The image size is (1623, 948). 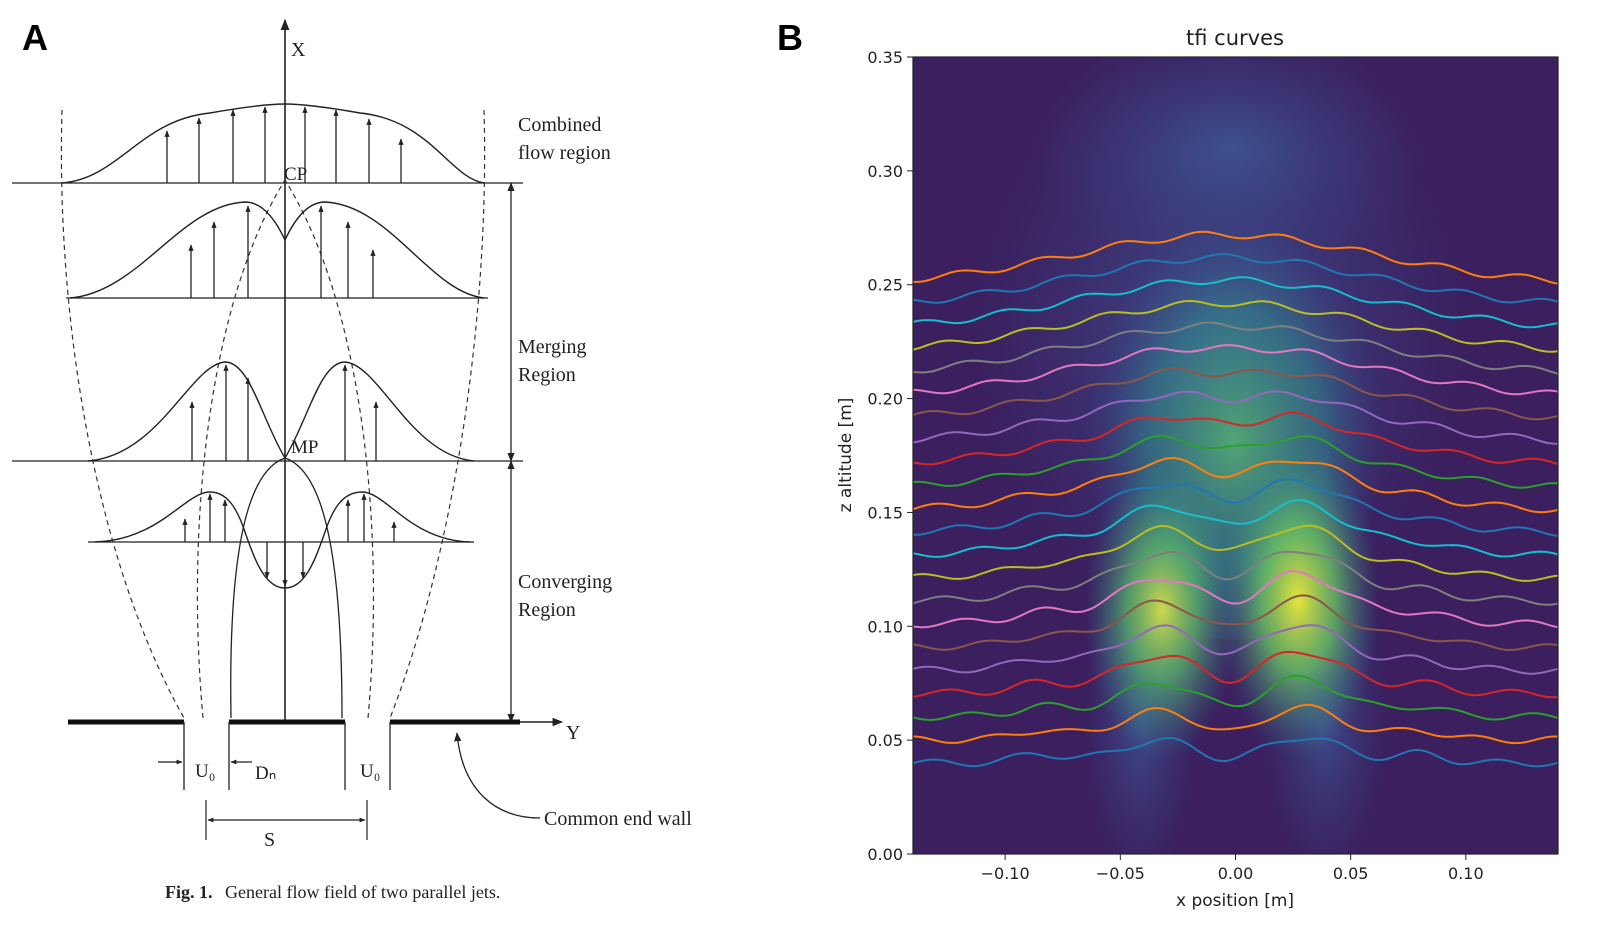 I want to click on converging-profile, so click(x=282, y=540).